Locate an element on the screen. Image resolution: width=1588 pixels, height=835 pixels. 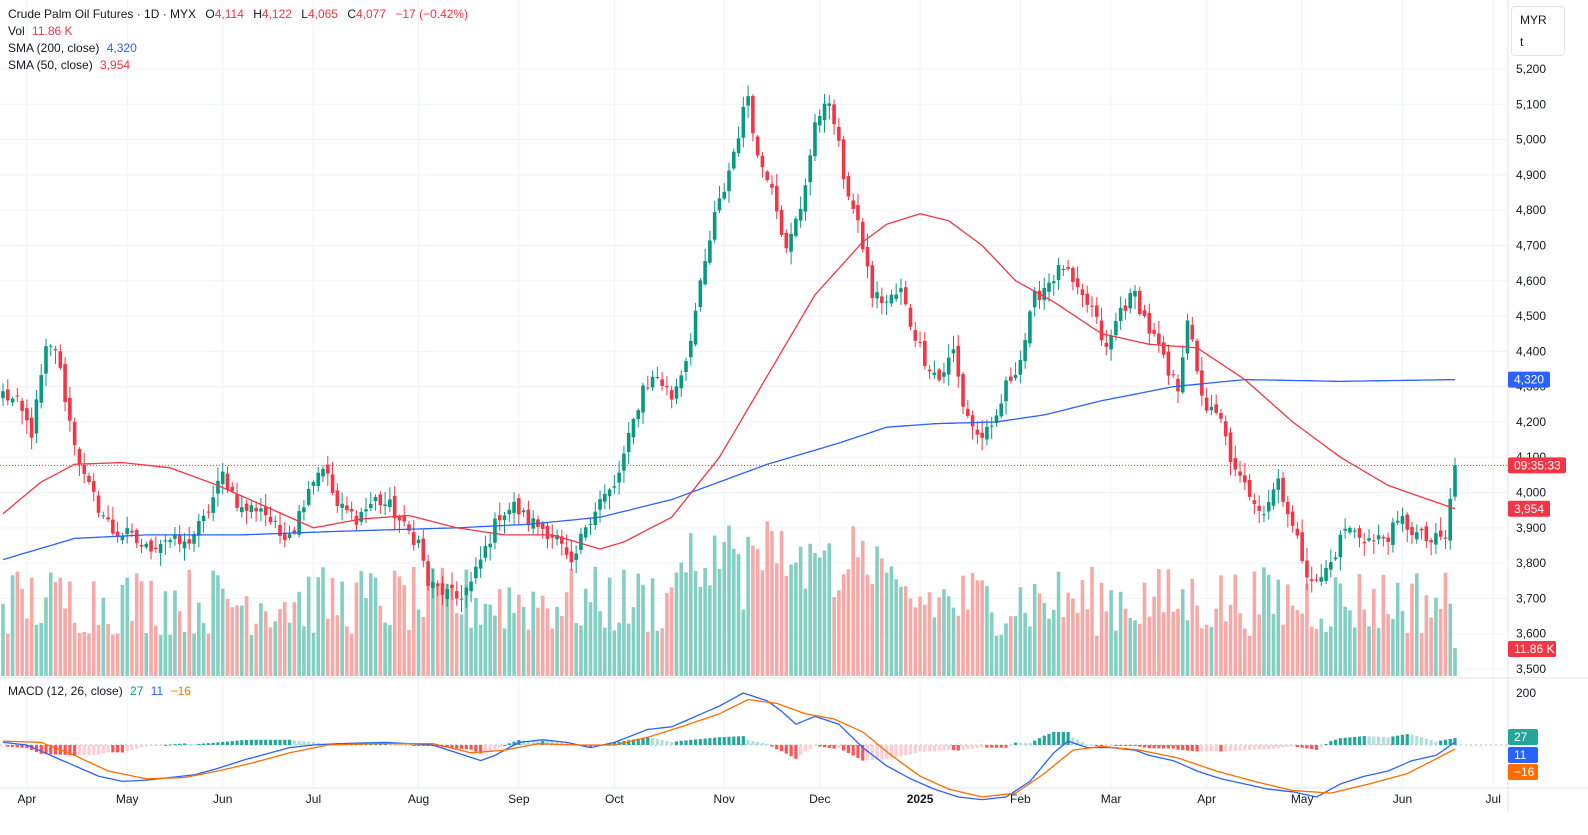
symbol-title: Crude Palm Oil Futures · 1D · MYX is located at coordinates (102, 14).